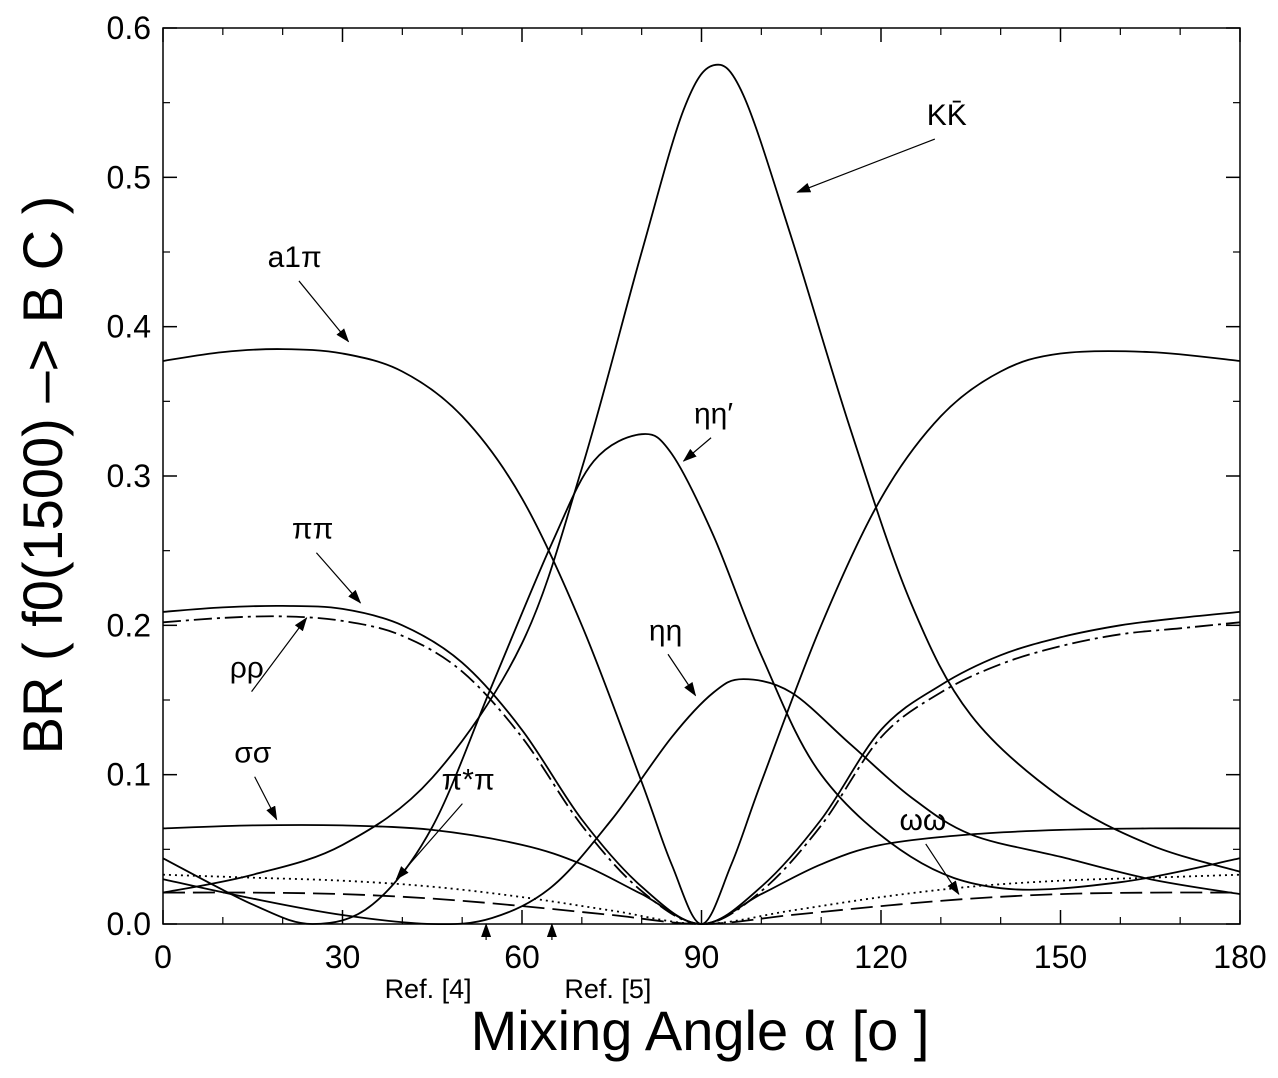  Describe the element at coordinates (1239, 957) in the screenshot. I see `x-tick-label: 180` at that location.